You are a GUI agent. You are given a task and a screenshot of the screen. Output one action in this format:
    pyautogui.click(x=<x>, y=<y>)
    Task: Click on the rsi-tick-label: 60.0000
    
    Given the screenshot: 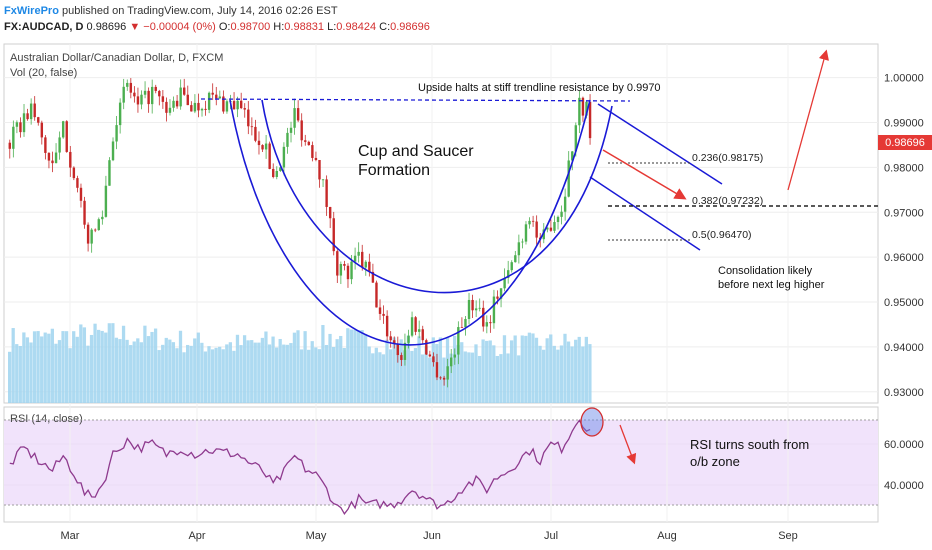 What is the action you would take?
    pyautogui.click(x=904, y=445)
    